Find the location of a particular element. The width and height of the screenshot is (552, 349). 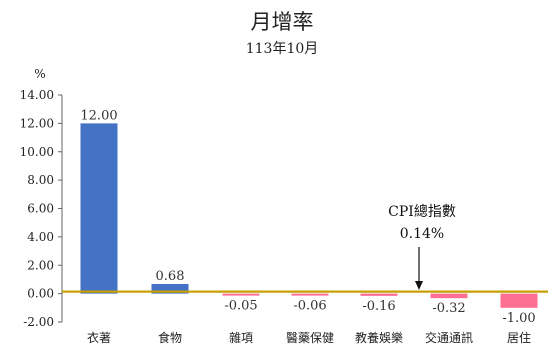

category-label-2: 食物 is located at coordinates (170, 337).